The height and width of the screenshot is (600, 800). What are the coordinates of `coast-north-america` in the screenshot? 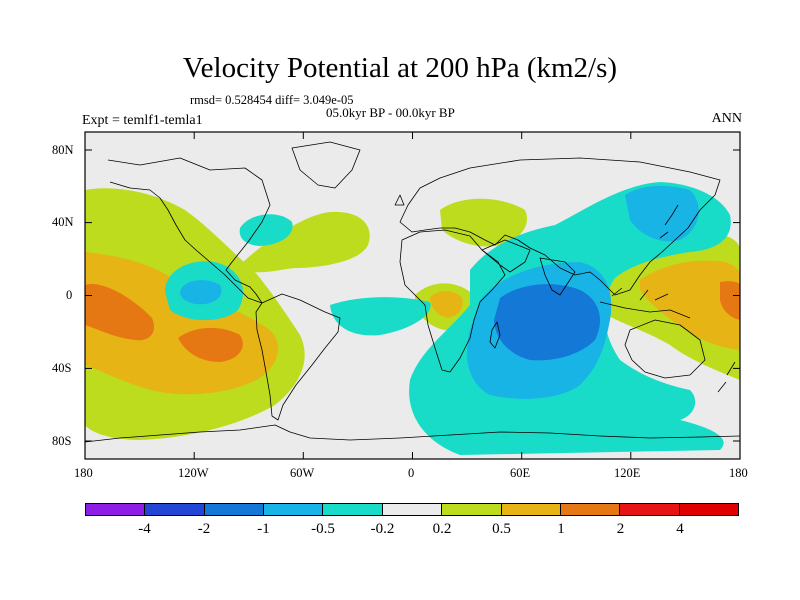 It's located at (189, 230).